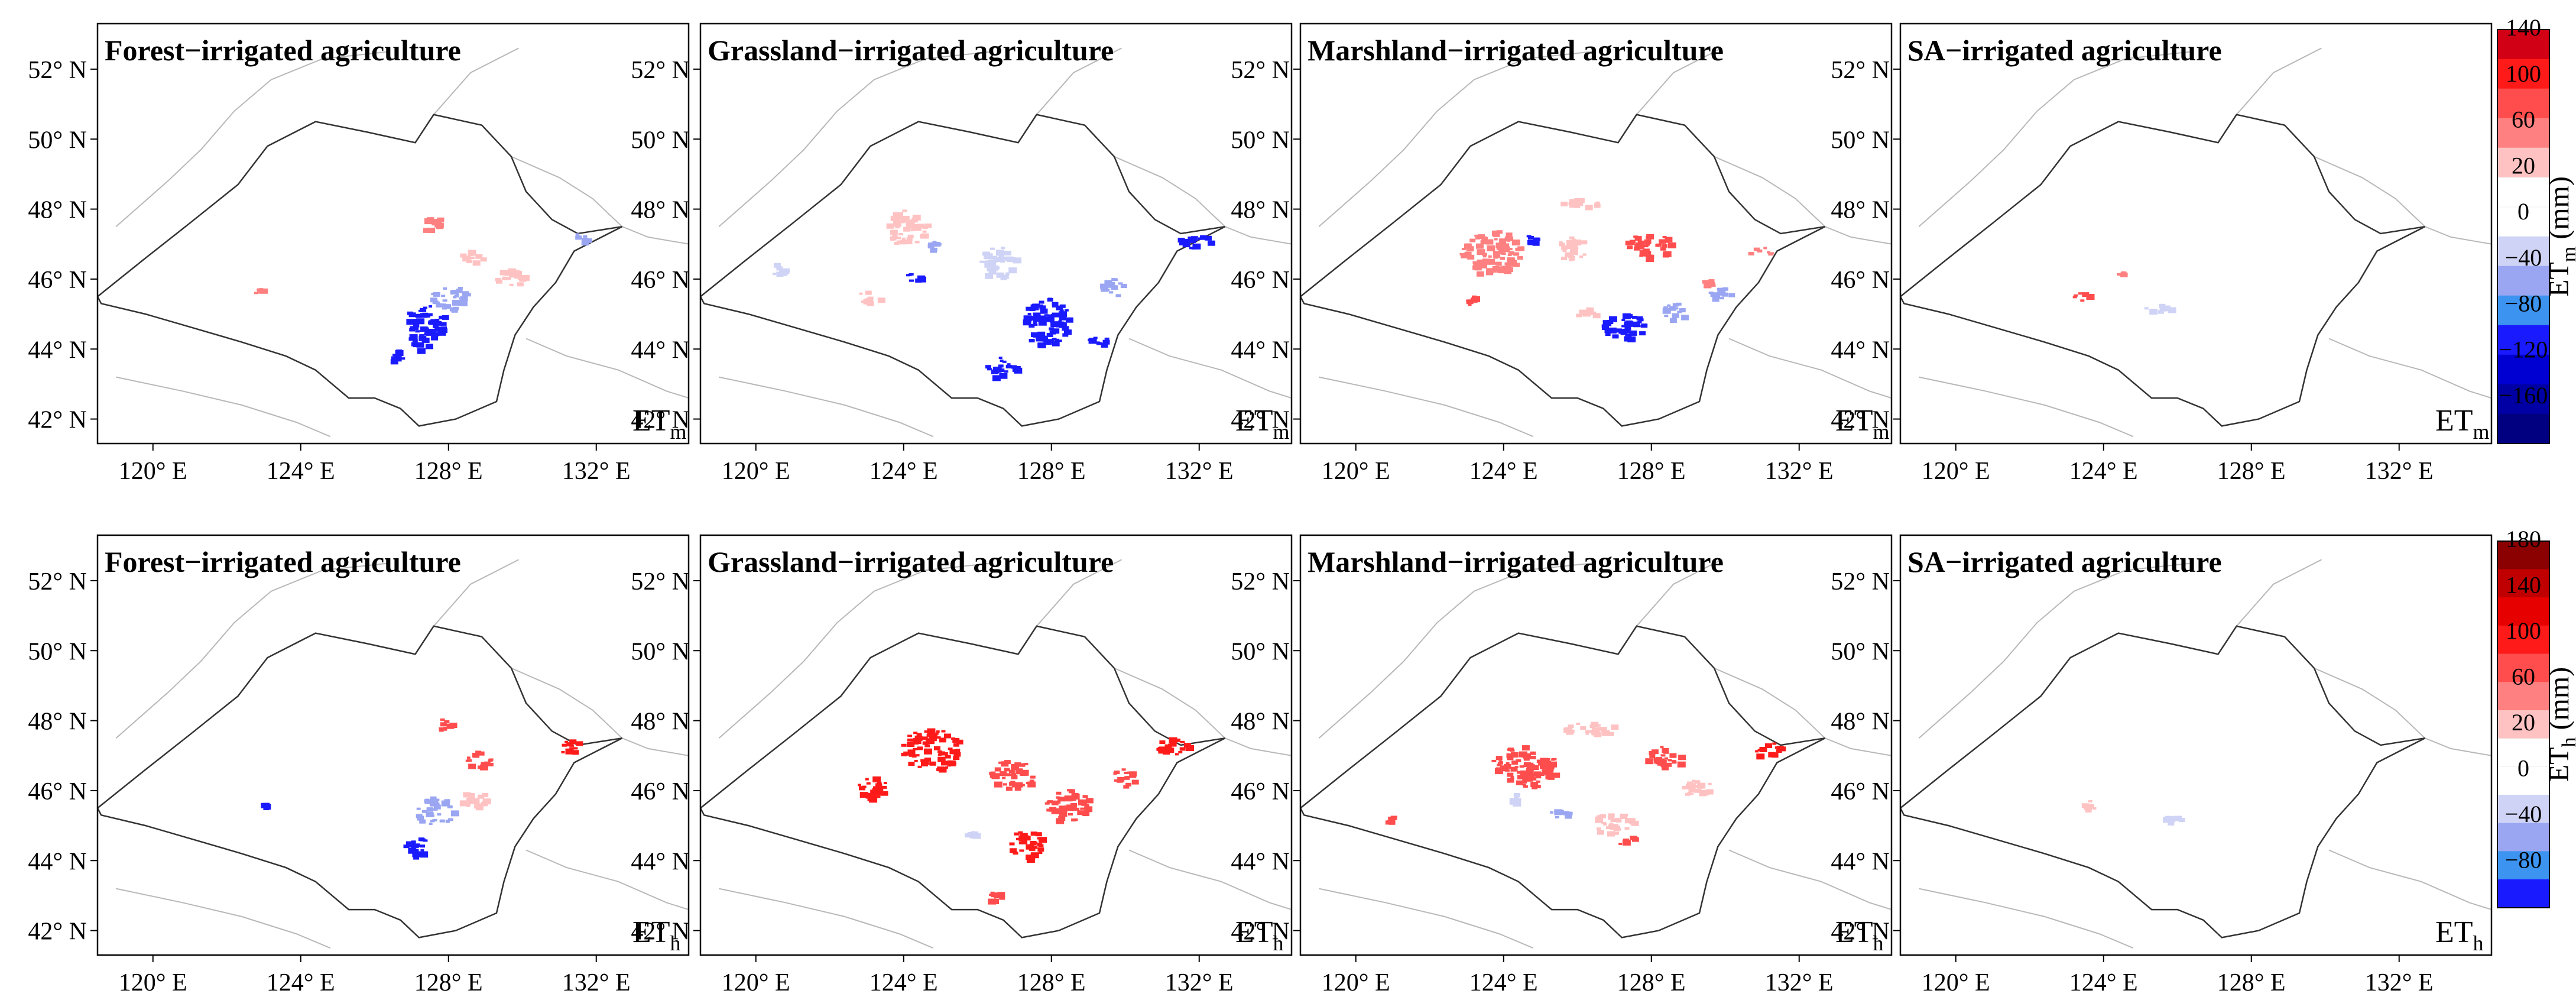  What do you see at coordinates (2523, 120) in the screenshot?
I see `colorbar-tick-label: 60` at bounding box center [2523, 120].